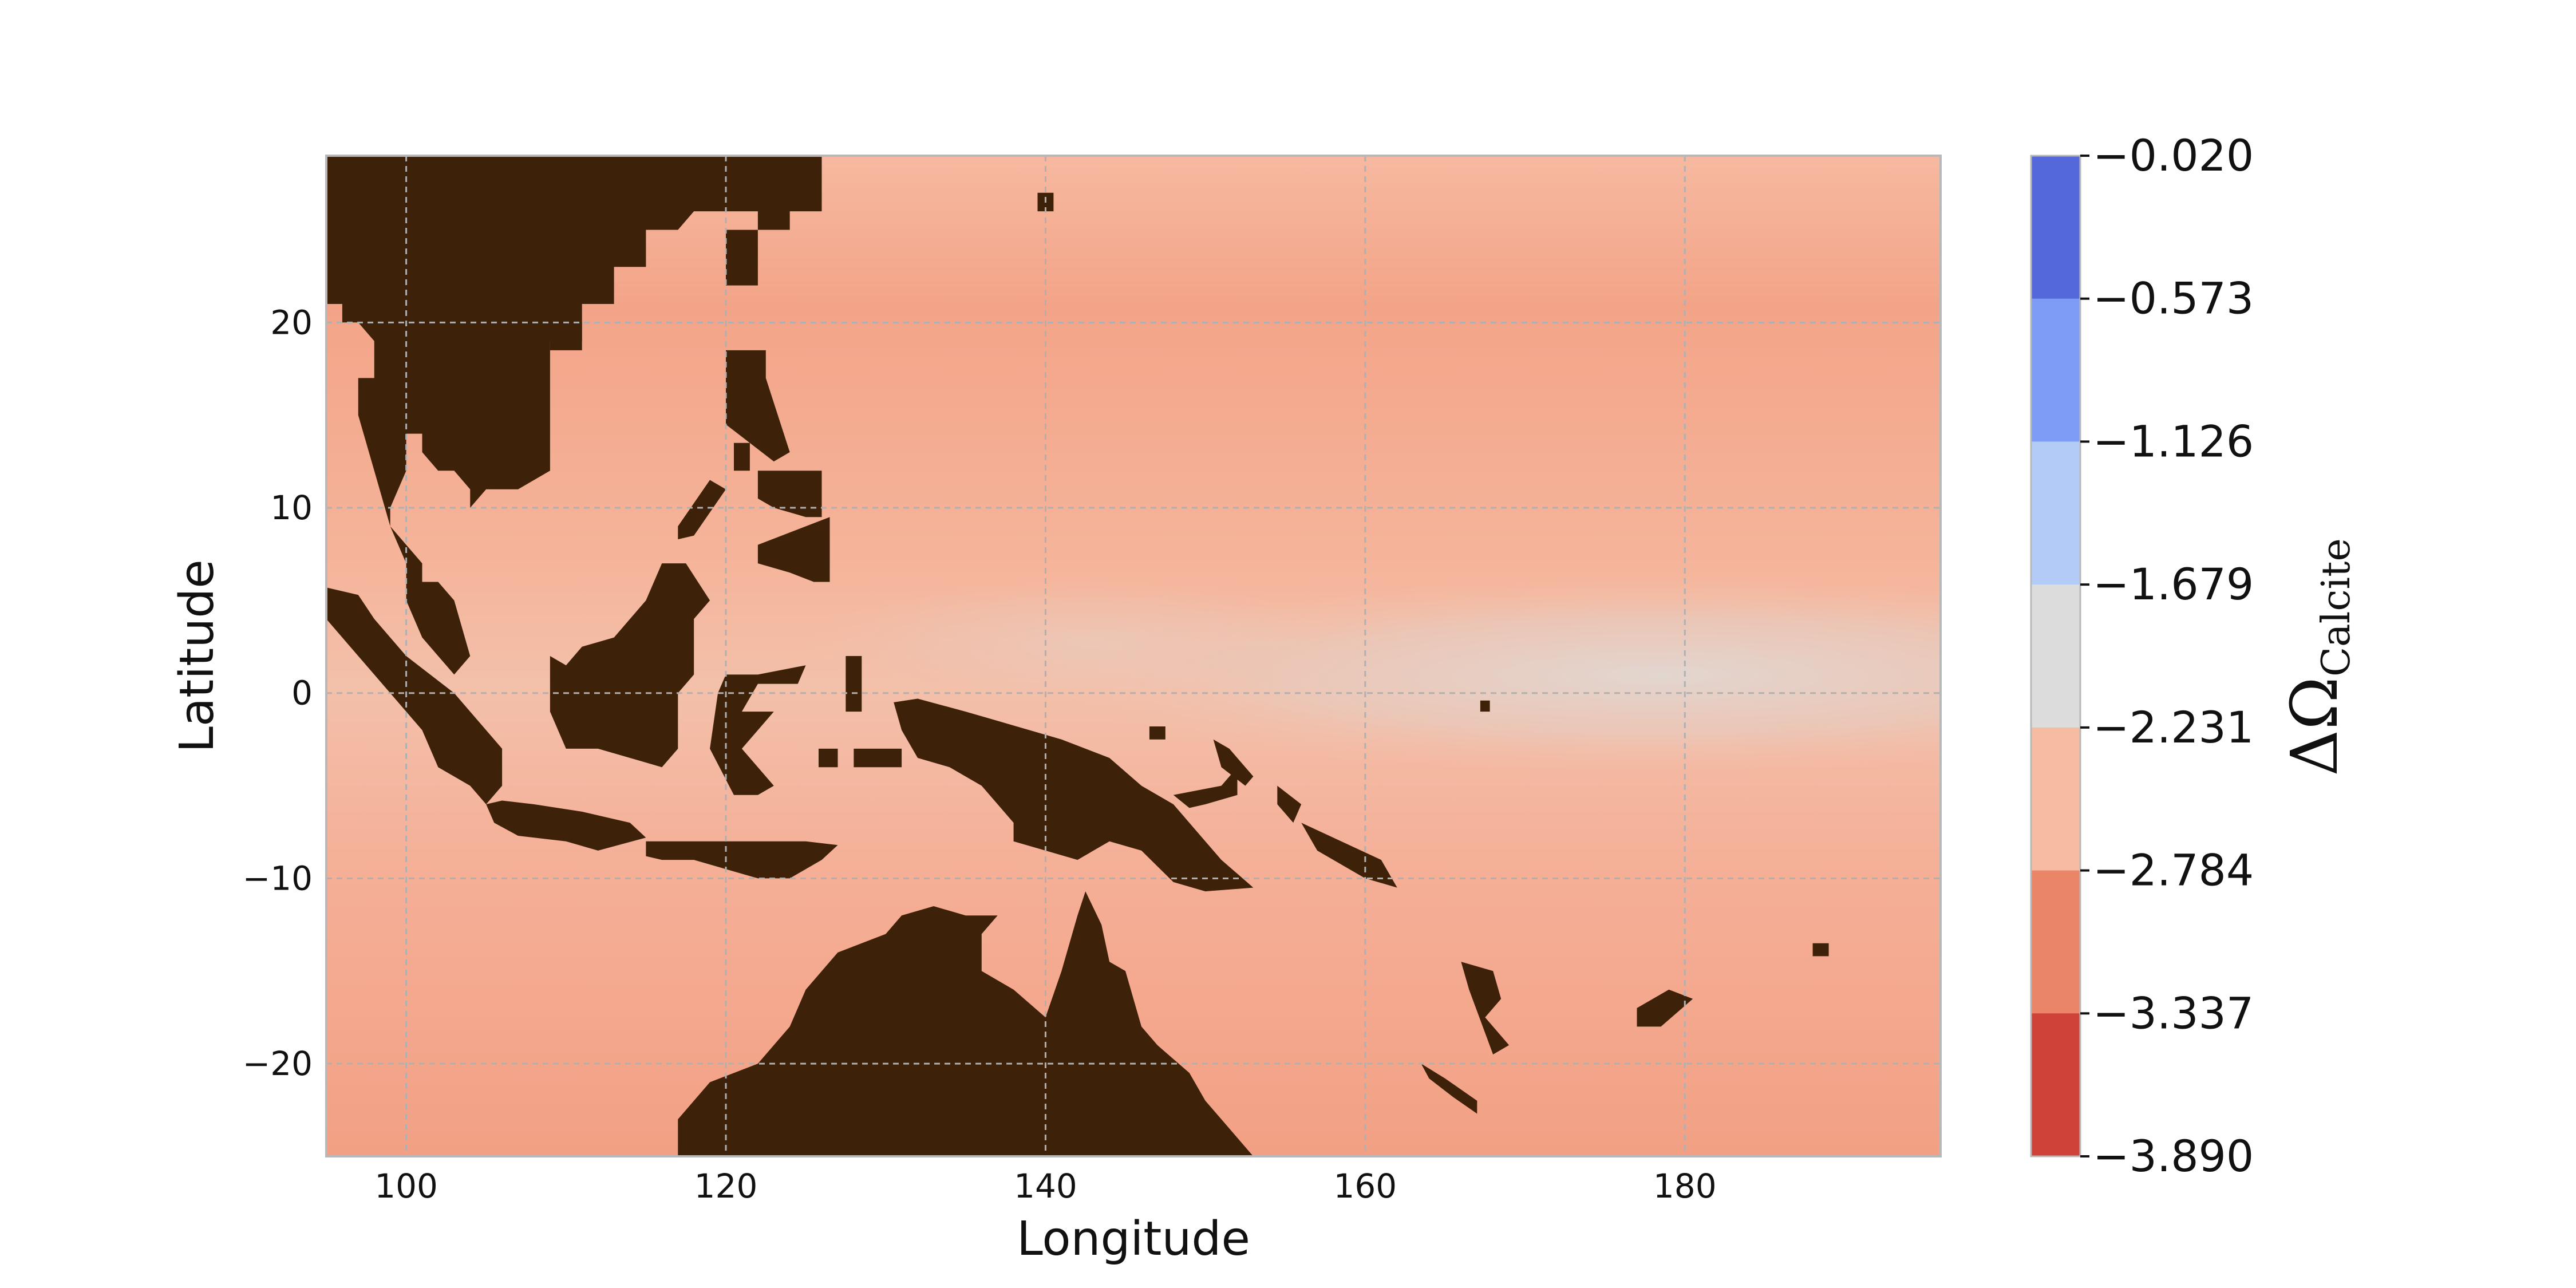 The width and height of the screenshot is (2576, 1288). I want to click on land-new-britain, so click(1205, 787).